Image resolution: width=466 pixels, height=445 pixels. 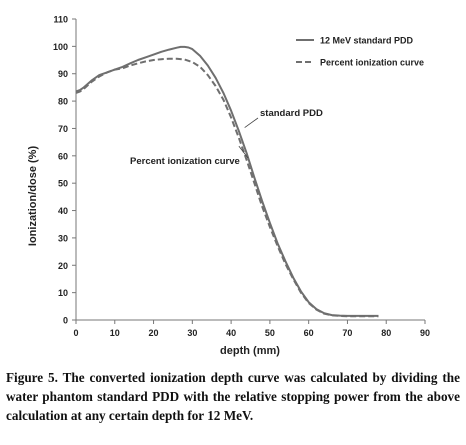 What do you see at coordinates (192, 333) in the screenshot?
I see `x-tick-label: 30` at bounding box center [192, 333].